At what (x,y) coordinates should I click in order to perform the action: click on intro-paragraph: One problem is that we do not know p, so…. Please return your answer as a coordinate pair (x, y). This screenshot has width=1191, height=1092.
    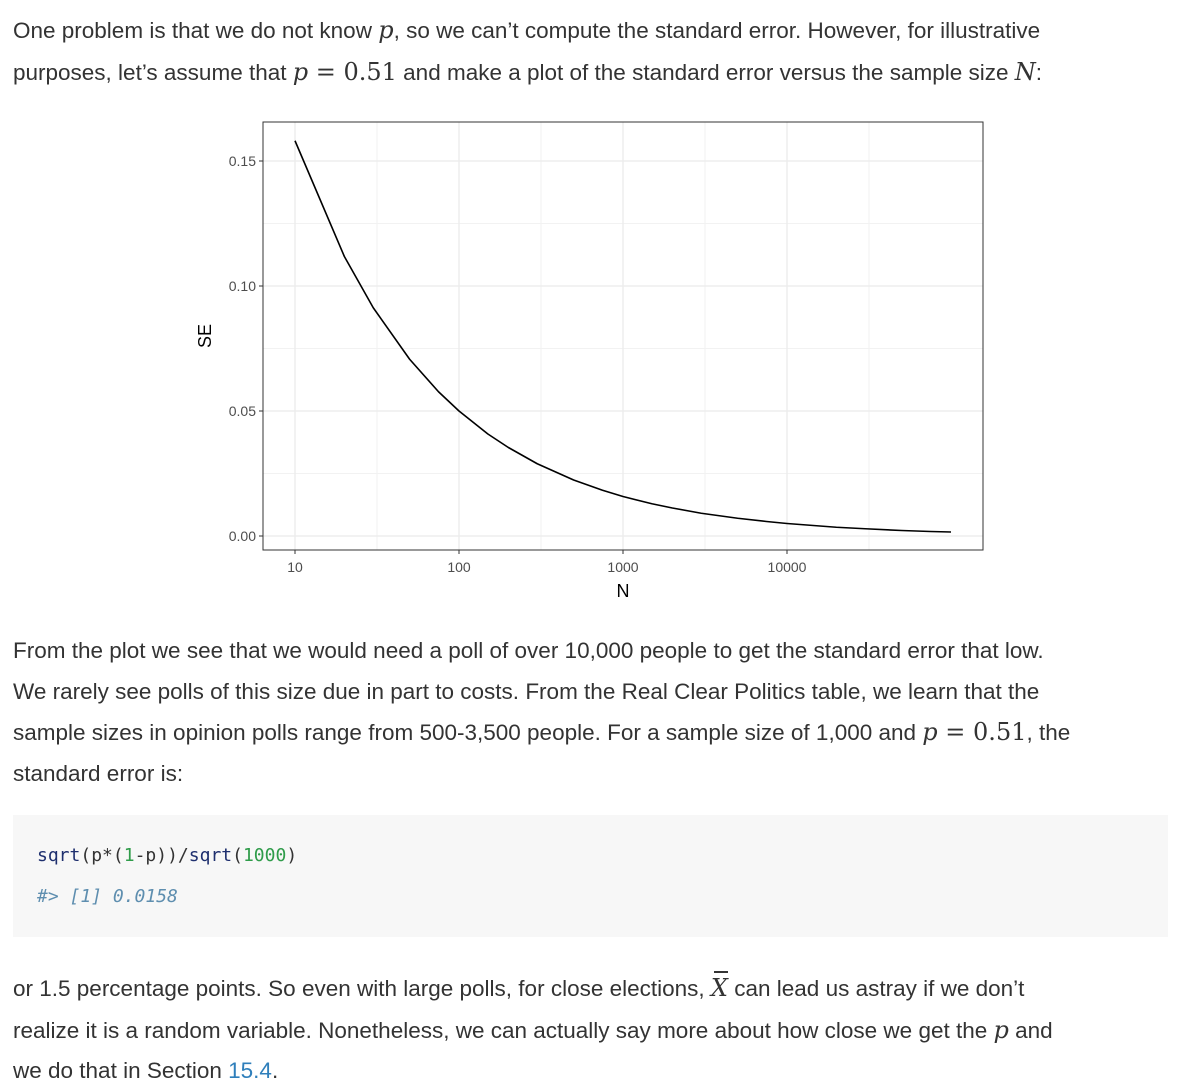
    Looking at the image, I should click on (593, 51).